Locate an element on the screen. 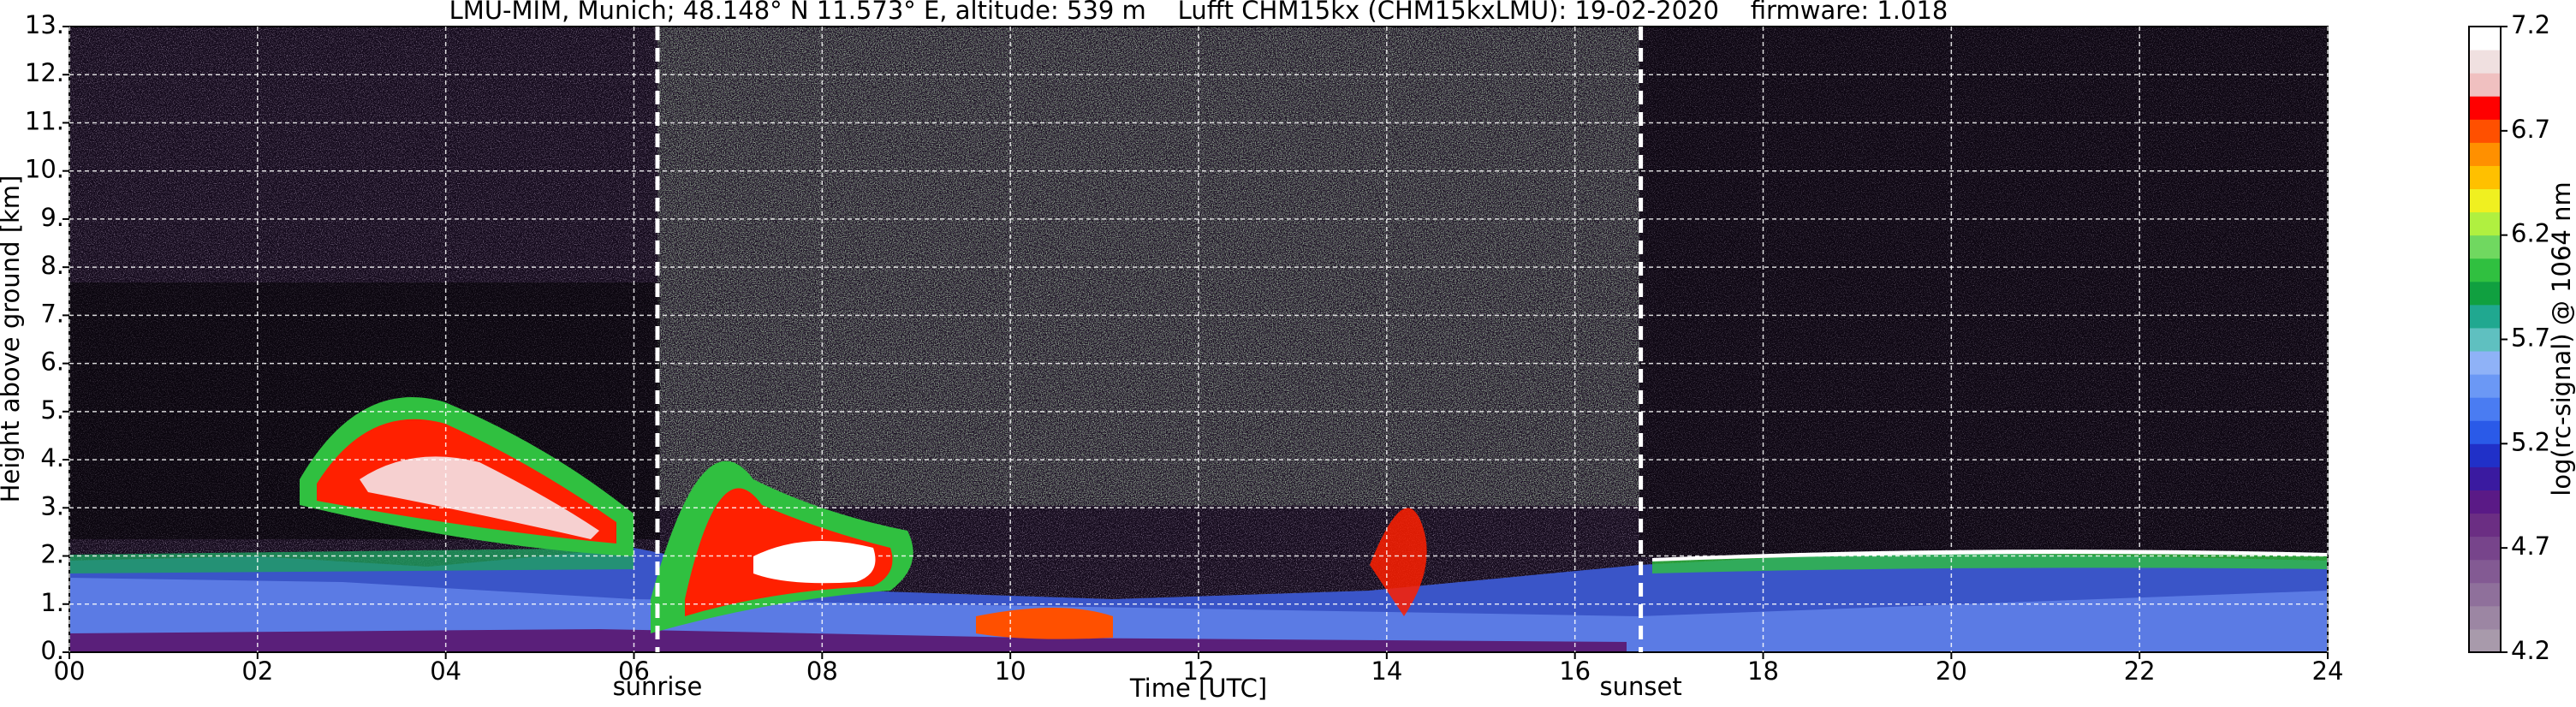  x-tick-label: 14 is located at coordinates (1387, 671).